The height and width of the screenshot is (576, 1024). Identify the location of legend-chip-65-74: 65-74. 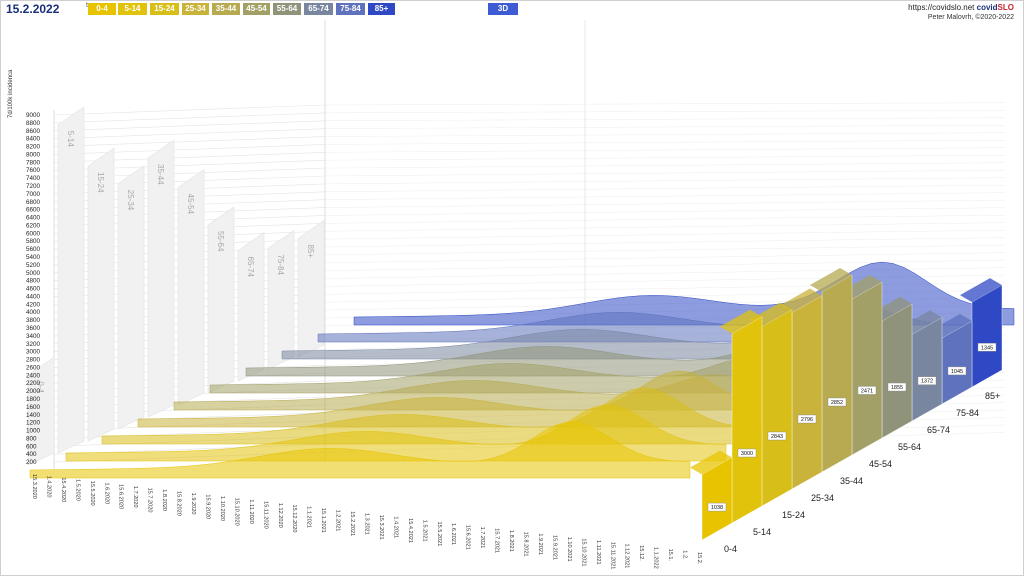
(318, 9).